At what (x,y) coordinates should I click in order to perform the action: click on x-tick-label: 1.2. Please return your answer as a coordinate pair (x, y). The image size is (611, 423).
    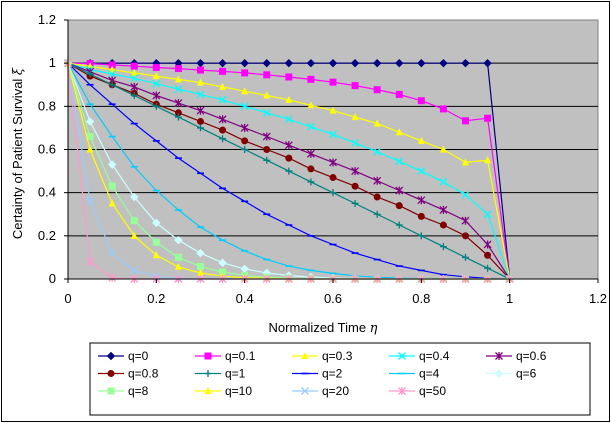
    Looking at the image, I should click on (598, 298).